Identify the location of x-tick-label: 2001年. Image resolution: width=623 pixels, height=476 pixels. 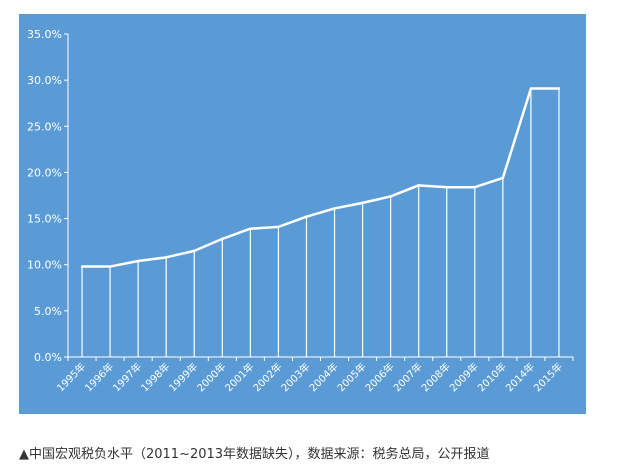
(239, 377).